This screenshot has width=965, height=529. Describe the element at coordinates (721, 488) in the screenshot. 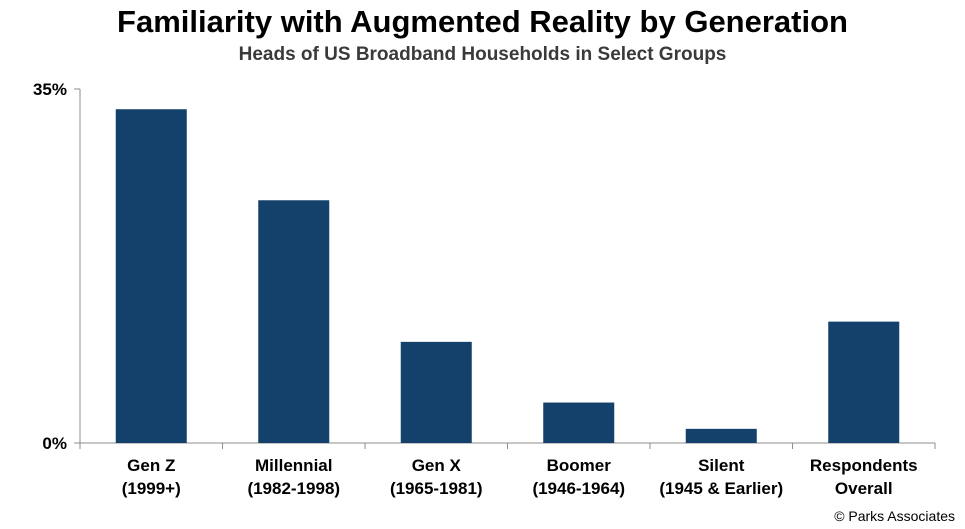

I see `x-category-label: (1945 & Earlier)` at that location.